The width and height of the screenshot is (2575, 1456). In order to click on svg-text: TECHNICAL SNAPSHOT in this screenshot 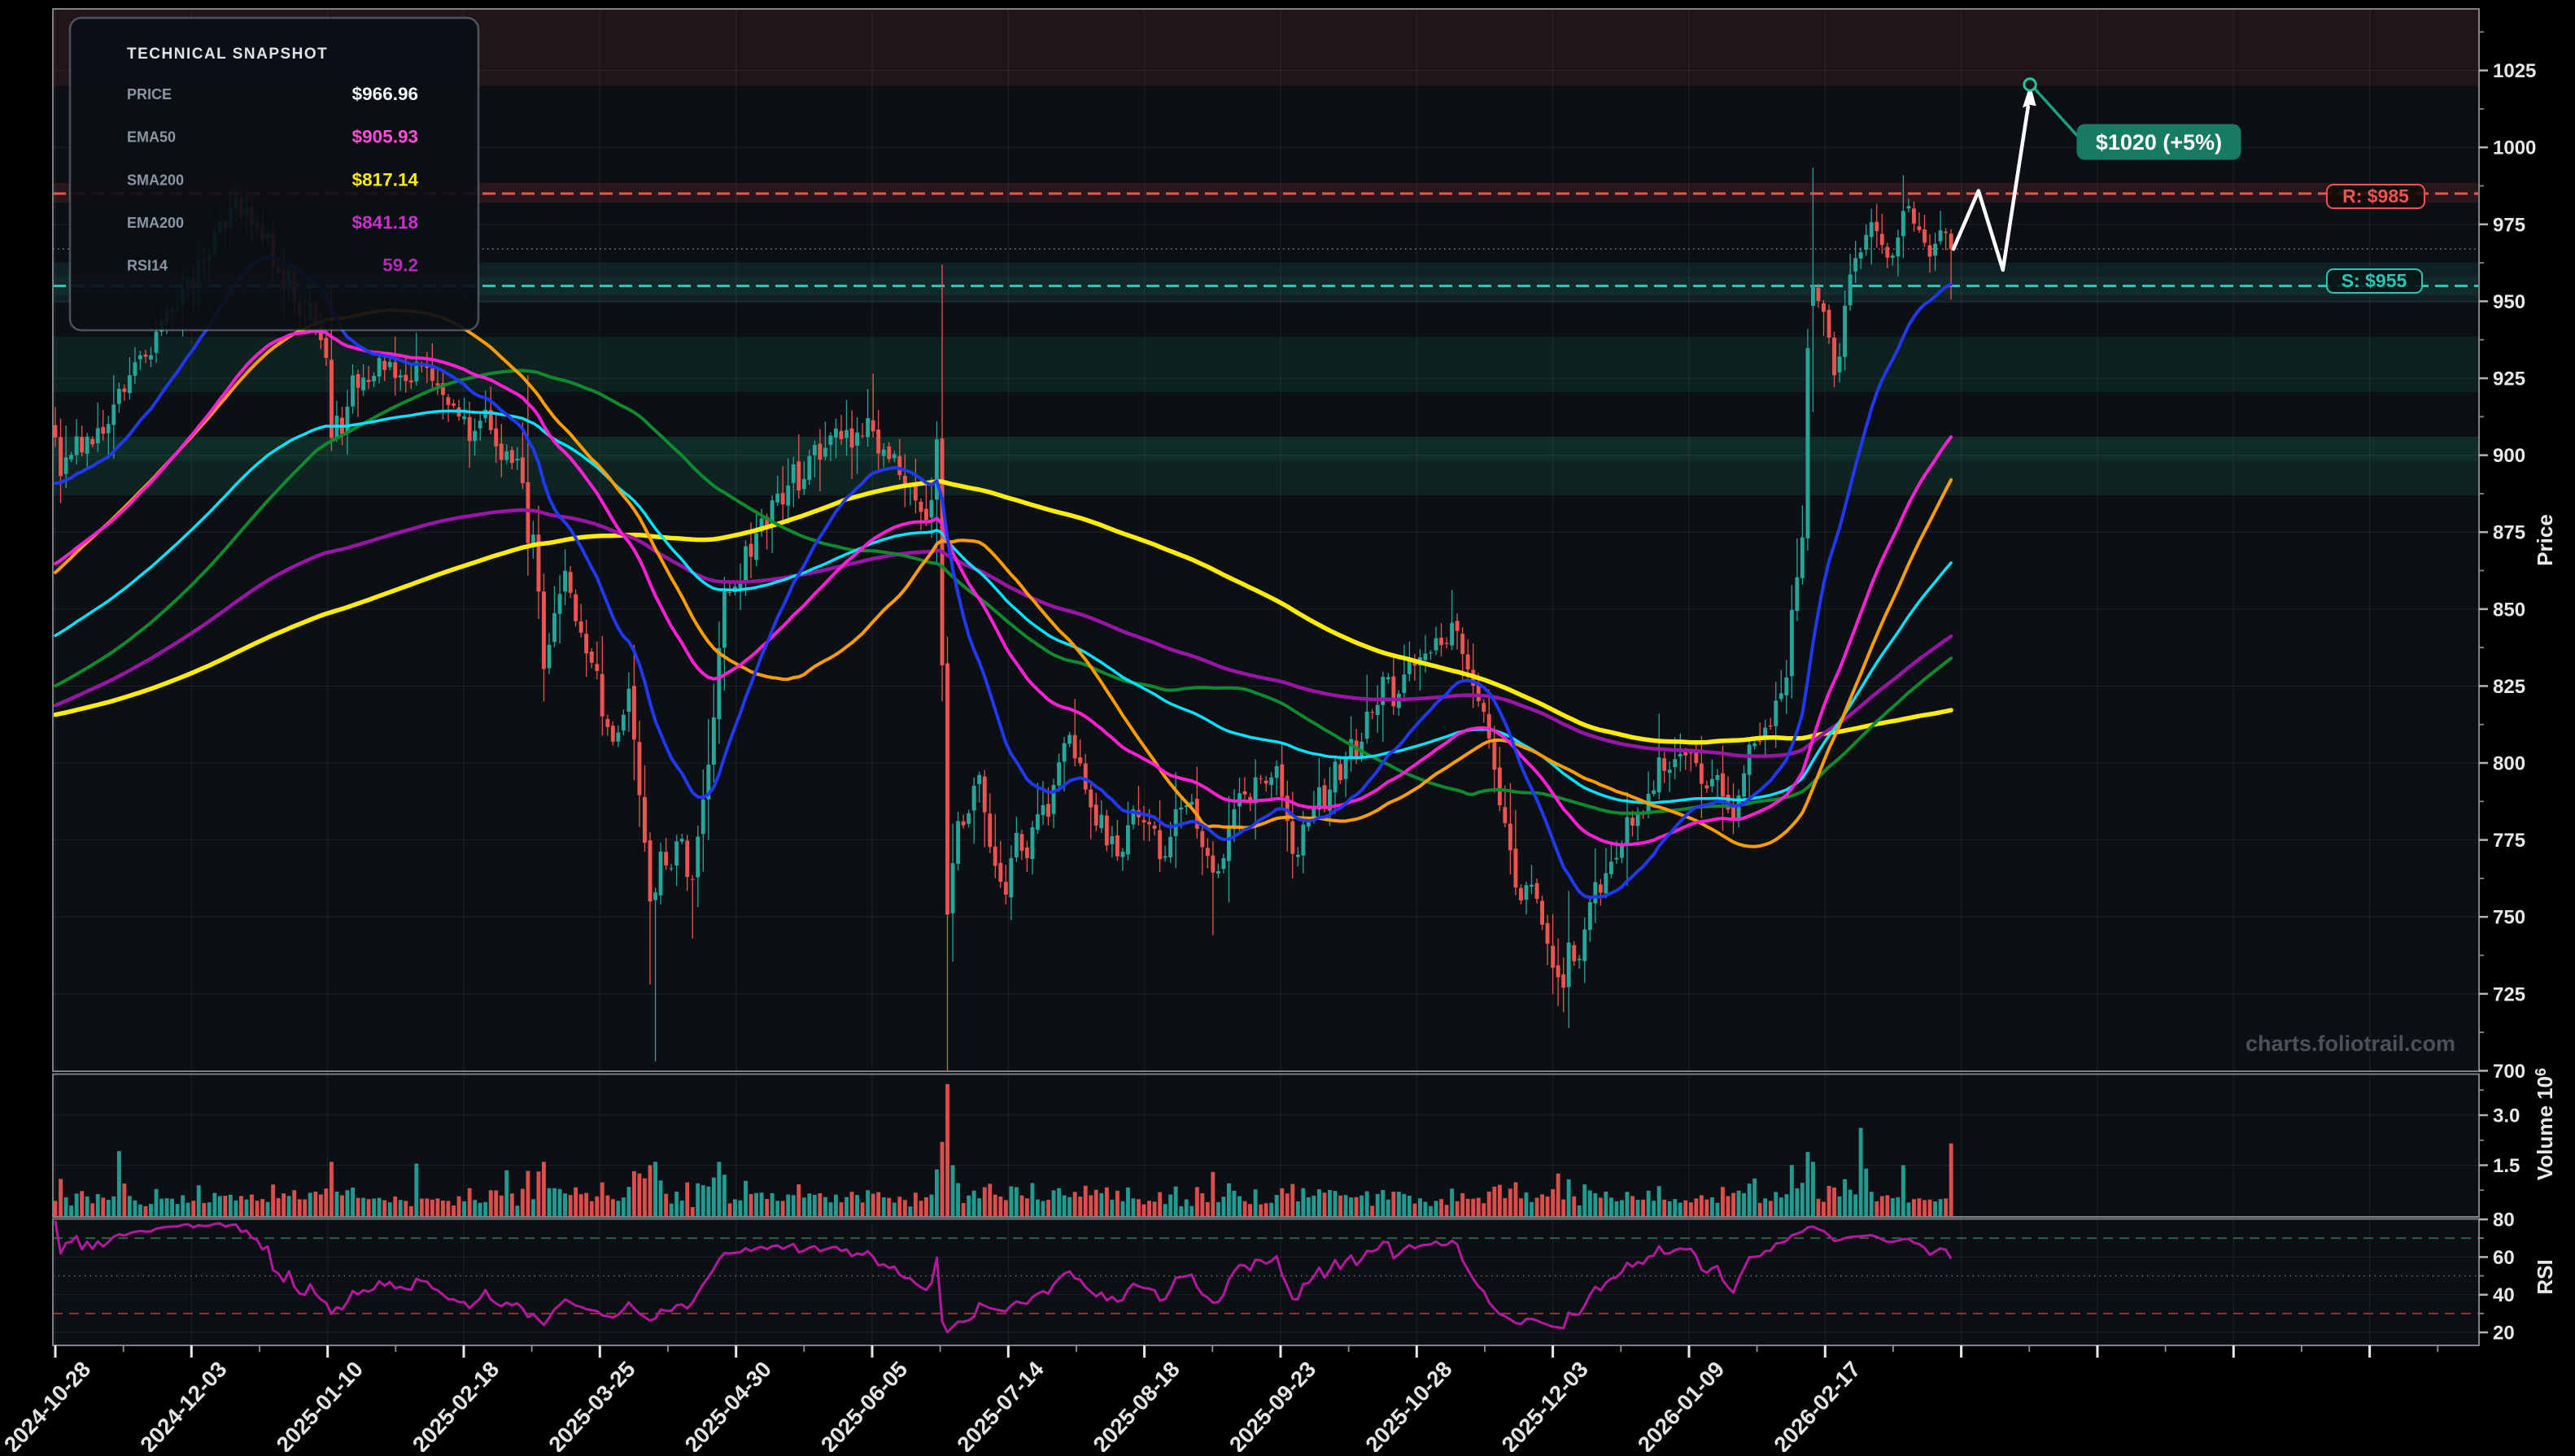, I will do `click(227, 54)`.